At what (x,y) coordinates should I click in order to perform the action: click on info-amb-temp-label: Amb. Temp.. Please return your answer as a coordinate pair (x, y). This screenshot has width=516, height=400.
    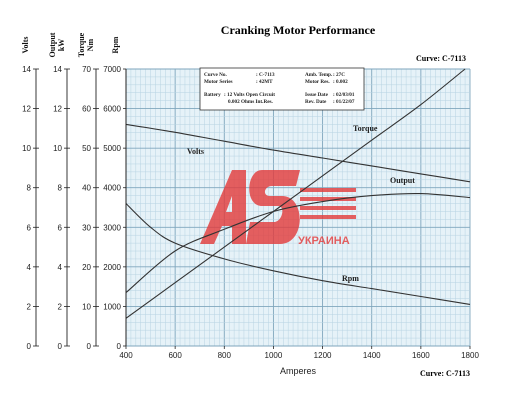
    Looking at the image, I should click on (319, 75).